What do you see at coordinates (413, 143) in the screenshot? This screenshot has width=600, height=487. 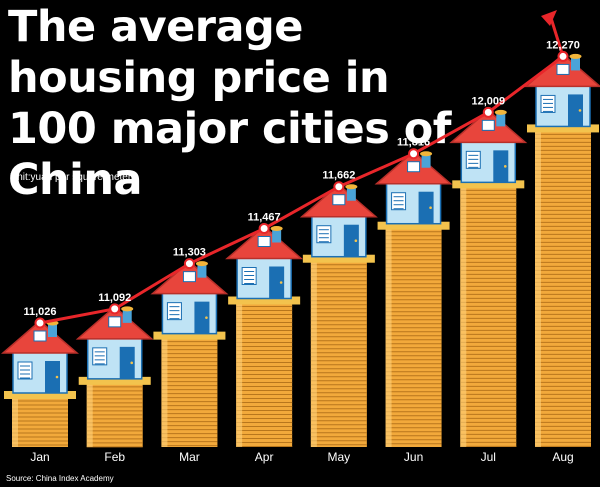 I see `data-label-jun: 11,816` at bounding box center [413, 143].